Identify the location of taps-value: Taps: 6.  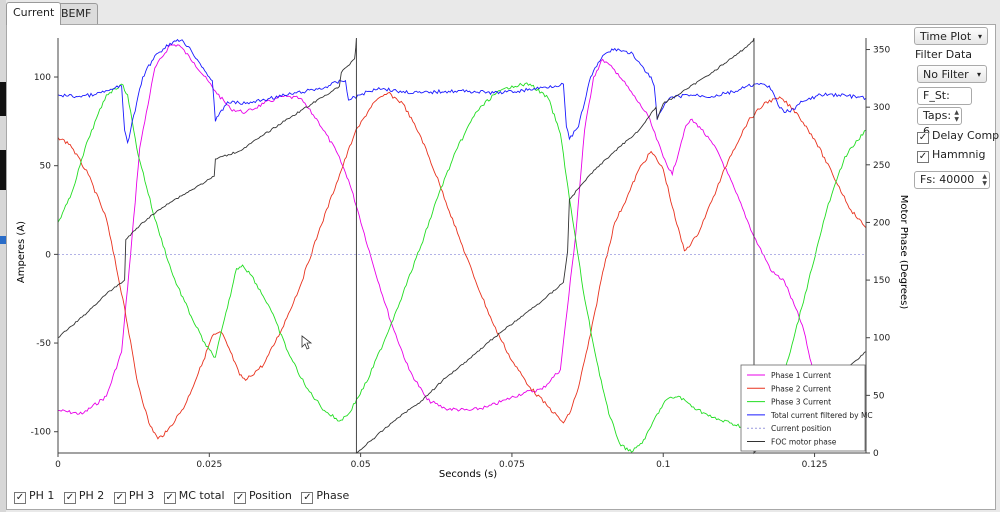
(937, 123).